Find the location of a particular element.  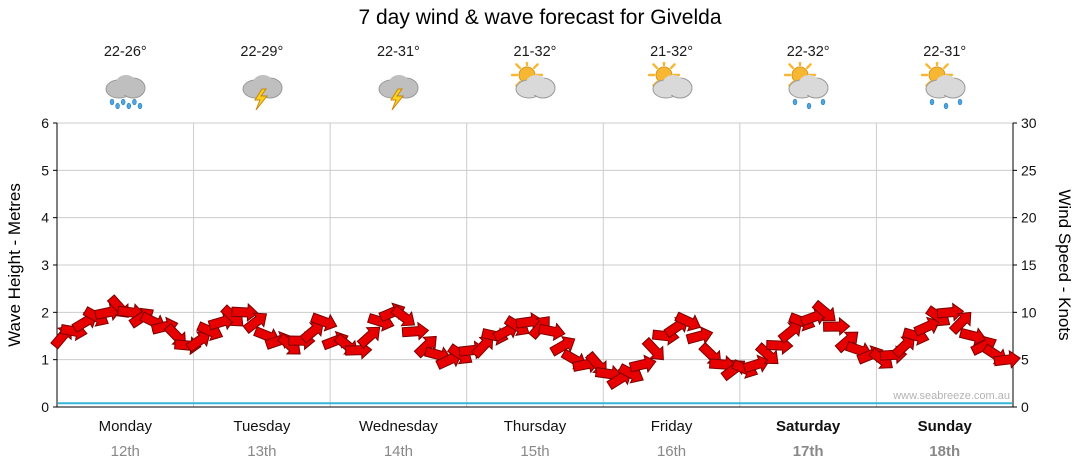

watermark: www.seabreeze.com.au is located at coordinates (951, 396).